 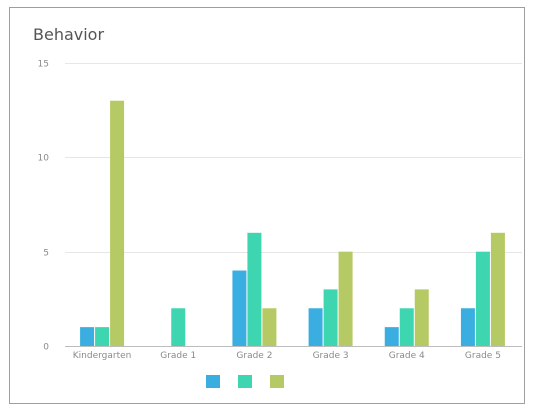 What do you see at coordinates (254, 356) in the screenshot?
I see `x-tick-label: Grade 2` at bounding box center [254, 356].